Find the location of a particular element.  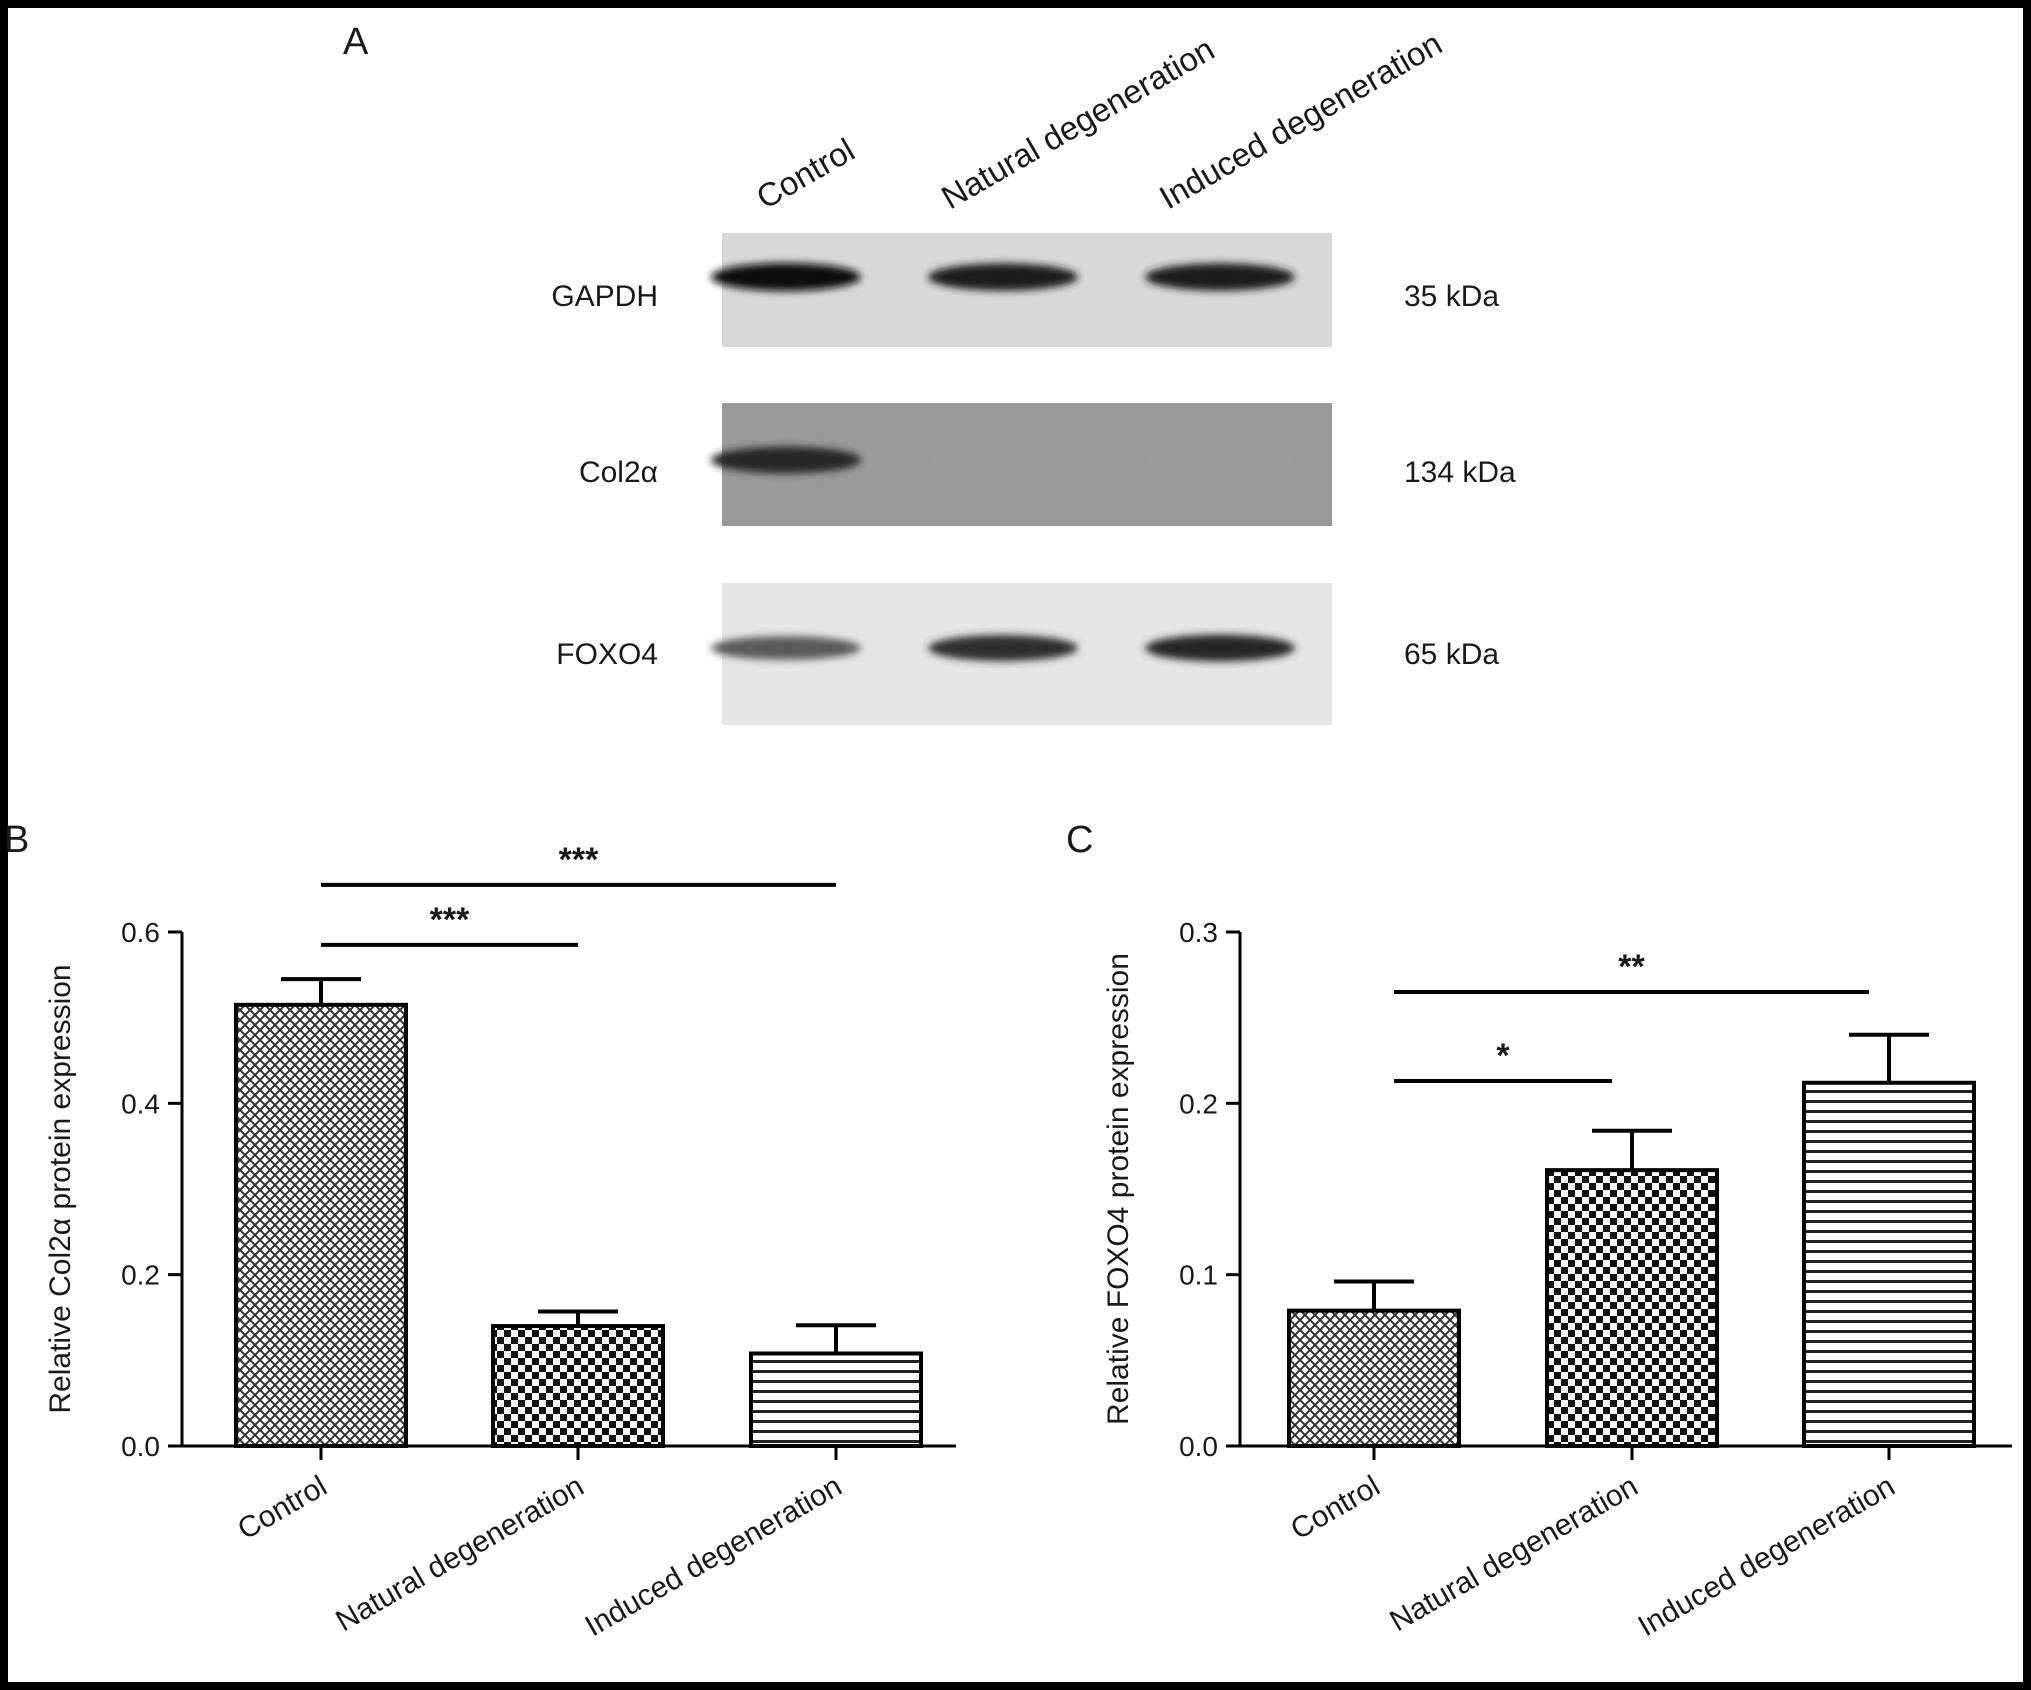

y-tick-label: 0.3 is located at coordinates (1198, 932).